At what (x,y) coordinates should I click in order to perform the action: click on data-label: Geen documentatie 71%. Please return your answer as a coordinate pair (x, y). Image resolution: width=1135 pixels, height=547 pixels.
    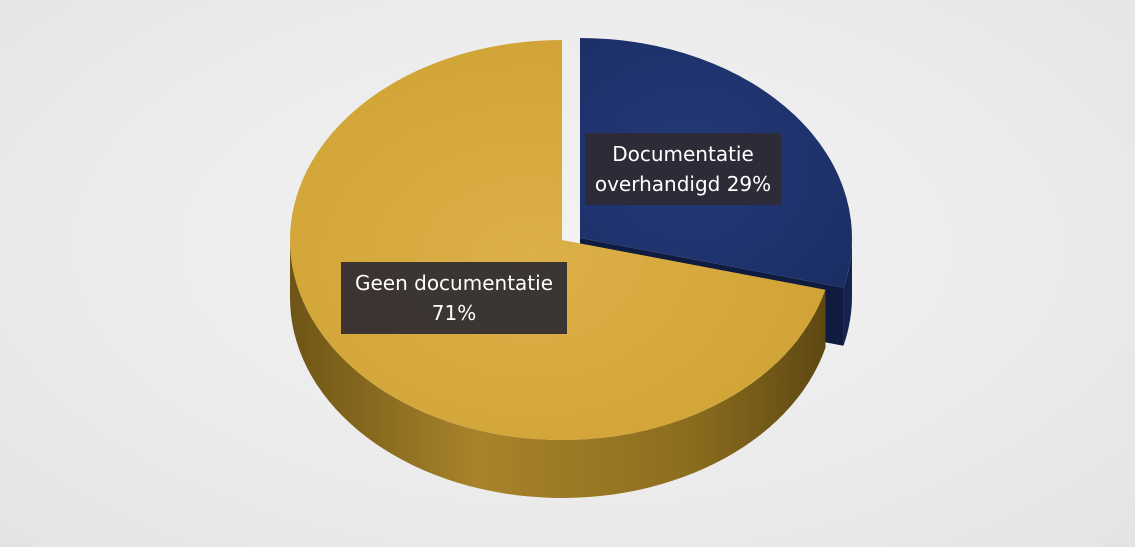
    Looking at the image, I should click on (454, 298).